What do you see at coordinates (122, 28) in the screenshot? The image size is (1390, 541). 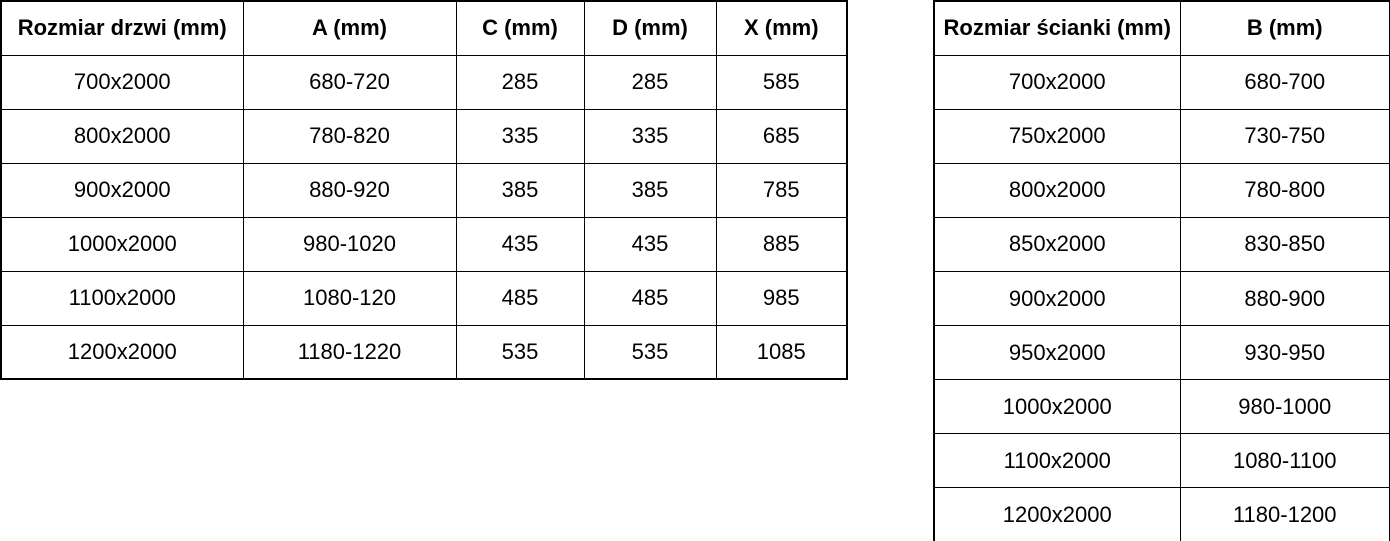 I see `column-header: Rozmiar drzwi (mm)` at bounding box center [122, 28].